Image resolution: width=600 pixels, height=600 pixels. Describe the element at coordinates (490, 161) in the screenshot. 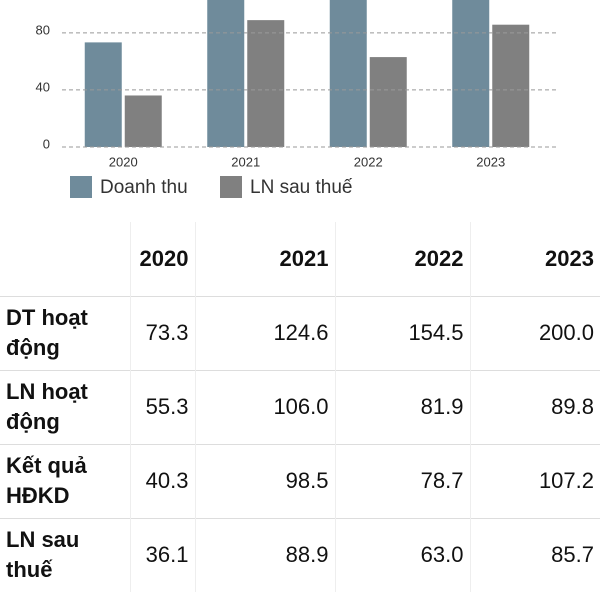

I see `x-tick-label: 2023` at that location.